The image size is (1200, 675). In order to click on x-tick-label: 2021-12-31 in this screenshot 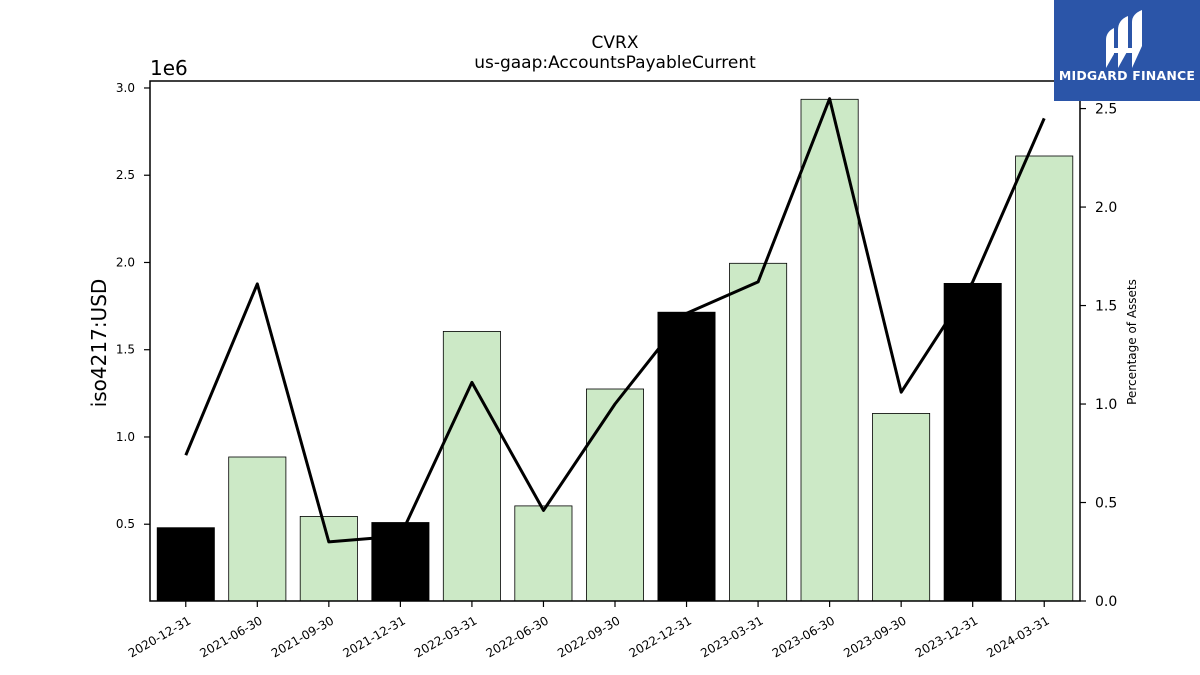, I will do `click(373, 636)`.